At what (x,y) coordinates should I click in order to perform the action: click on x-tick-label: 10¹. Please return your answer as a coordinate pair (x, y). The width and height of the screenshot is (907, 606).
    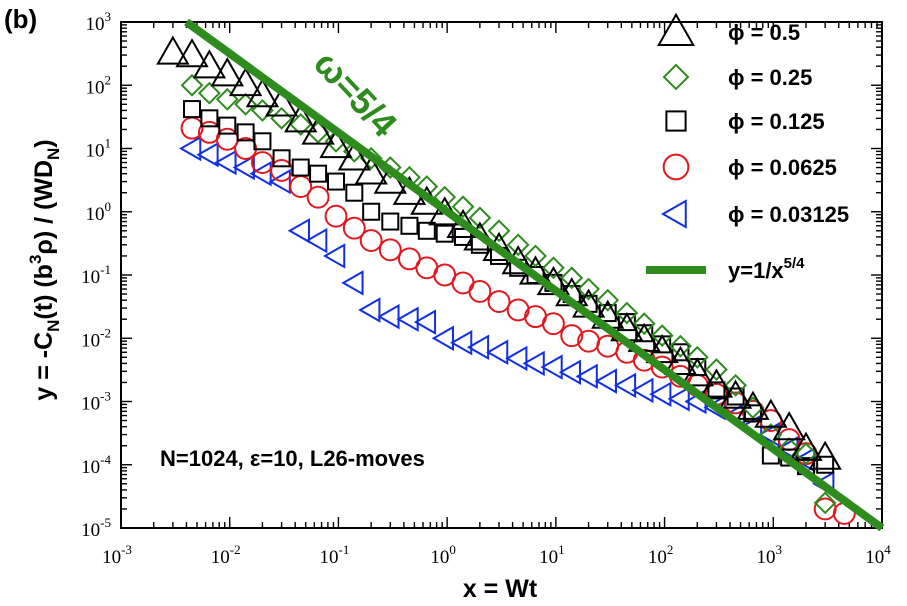
    Looking at the image, I should click on (552, 555).